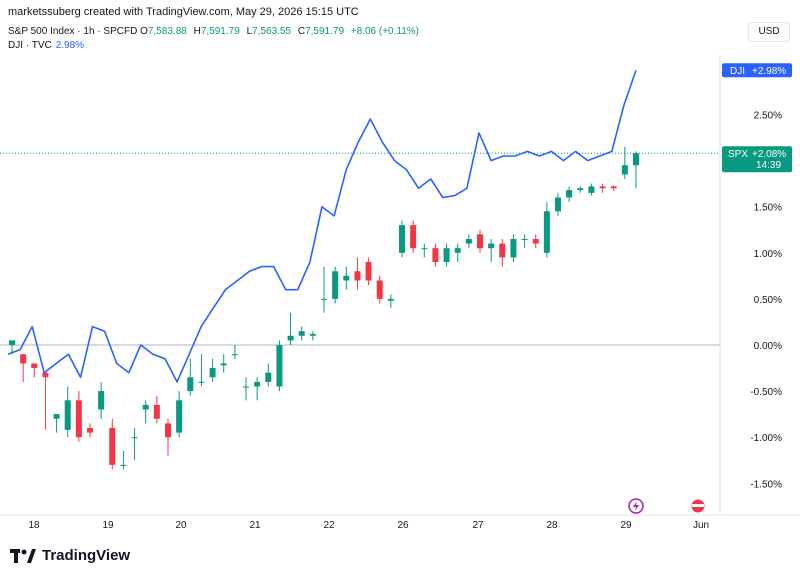  What do you see at coordinates (167, 31) in the screenshot?
I see `open-value: 7,583.88` at bounding box center [167, 31].